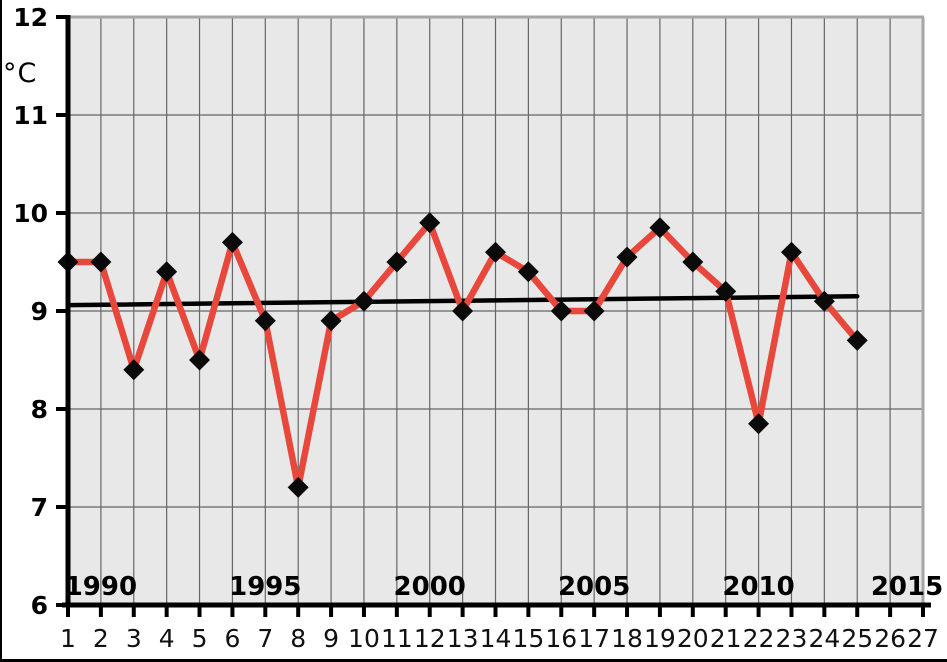 The width and height of the screenshot is (947, 662). Describe the element at coordinates (923, 638) in the screenshot. I see `x-tick-label: 27` at that location.